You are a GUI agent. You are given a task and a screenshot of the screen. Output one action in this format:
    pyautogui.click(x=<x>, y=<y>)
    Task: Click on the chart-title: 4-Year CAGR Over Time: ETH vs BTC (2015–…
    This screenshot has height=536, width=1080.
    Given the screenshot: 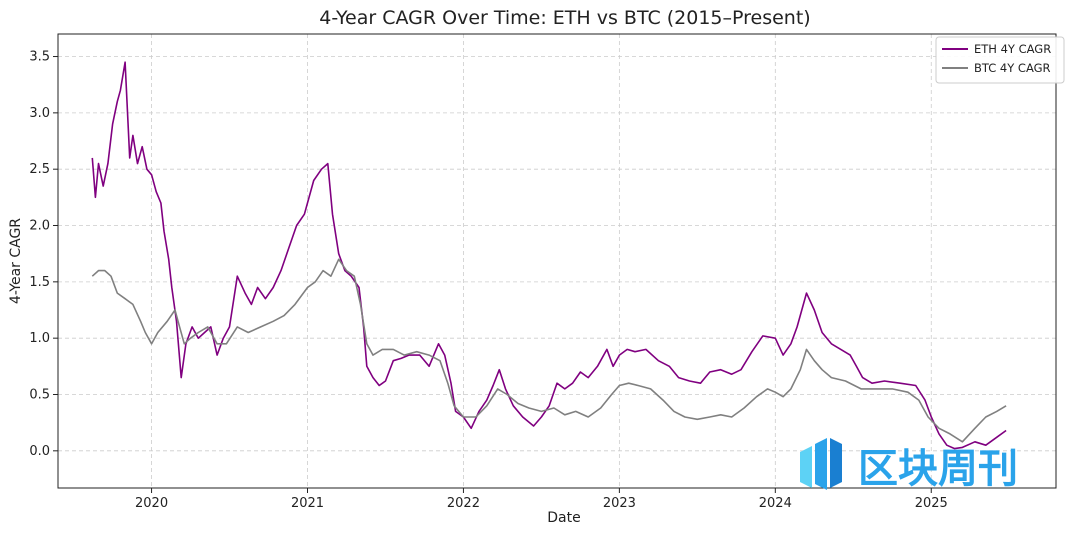 What is the action you would take?
    pyautogui.click(x=564, y=18)
    